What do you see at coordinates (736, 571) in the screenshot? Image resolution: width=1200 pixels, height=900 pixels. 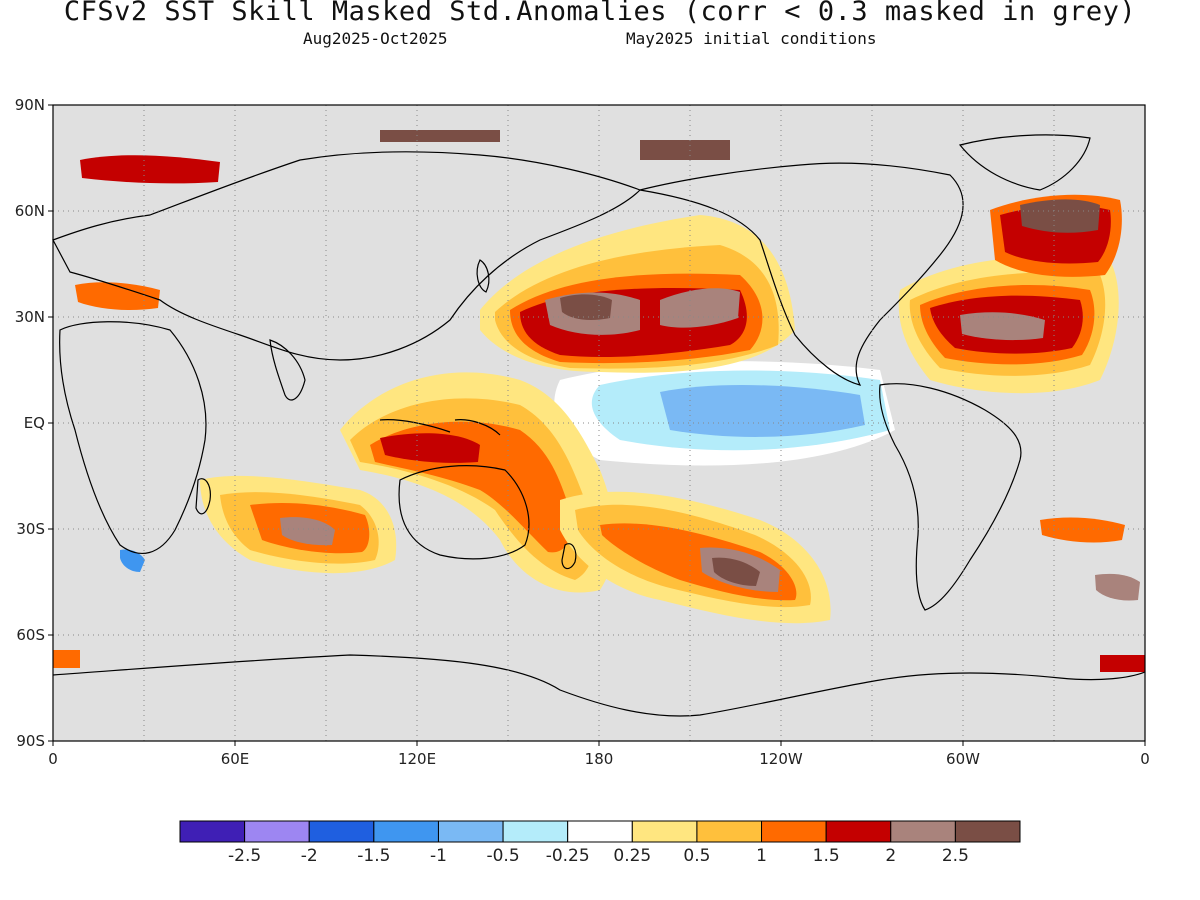 I see `south-pacific-extreme` at bounding box center [736, 571].